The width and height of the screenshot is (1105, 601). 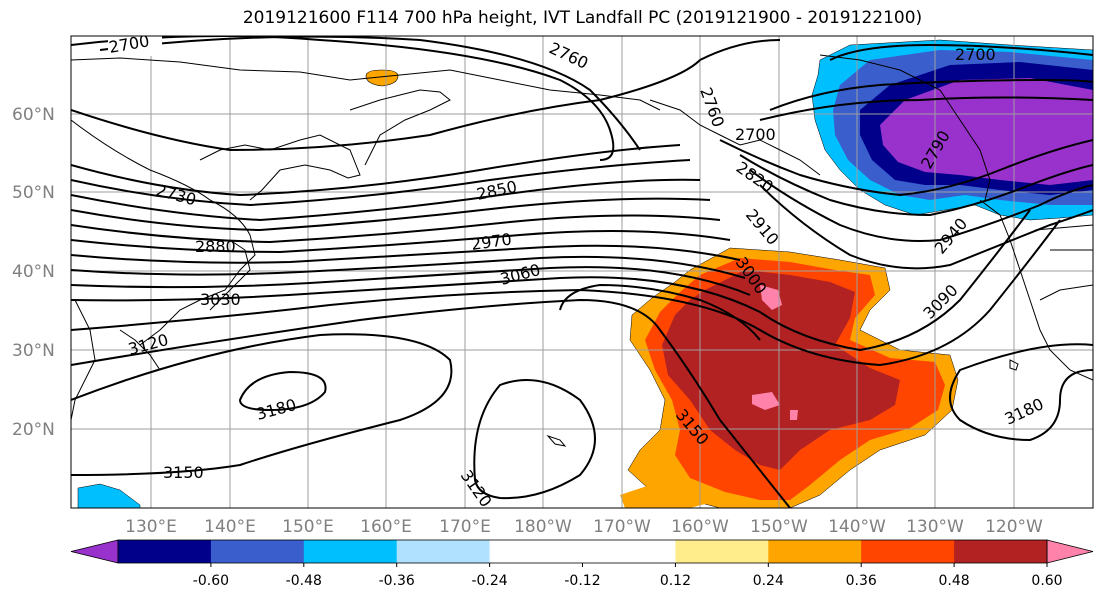 I want to click on colorbar-extend-low, so click(x=94, y=551).